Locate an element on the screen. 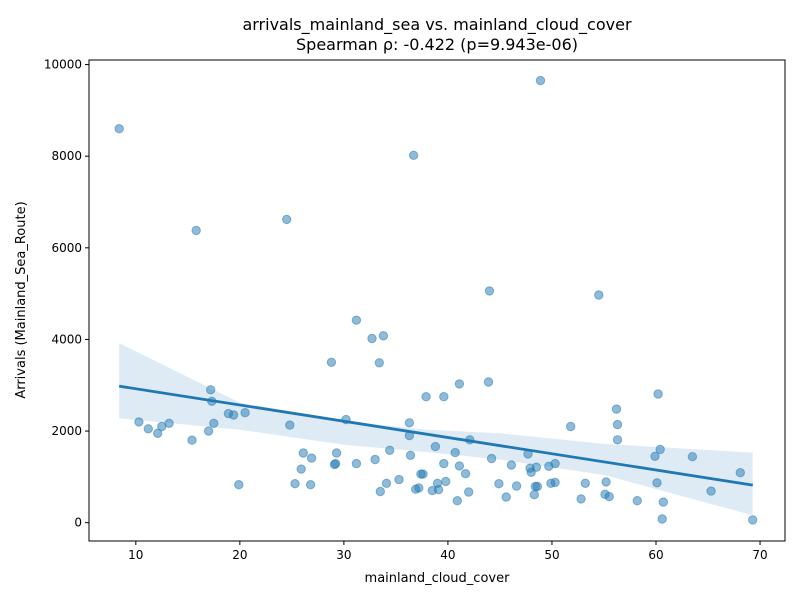 This screenshot has width=800, height=600. y-tick-label: 6000 is located at coordinates (66, 248).